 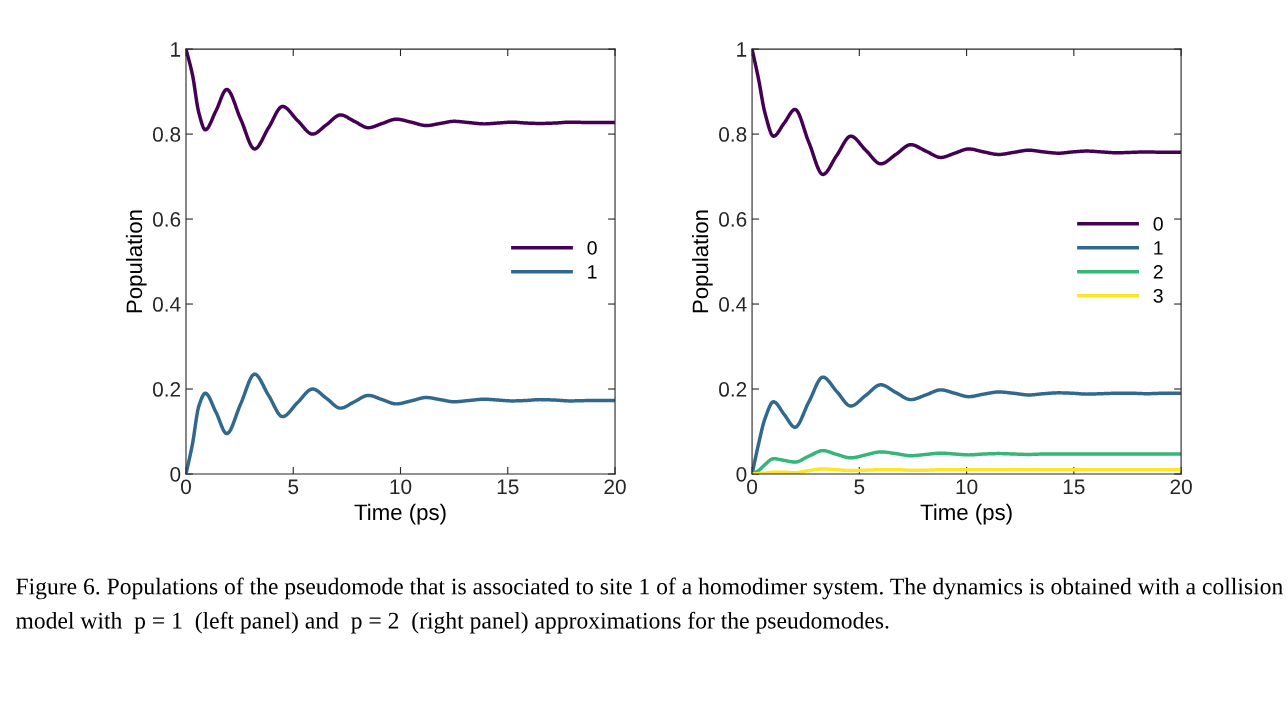 What do you see at coordinates (649, 605) in the screenshot?
I see `caption: Figure 6. Populations of the pseudomode that is associated to site 1 of a homodimer system. The dynamics is obtained with a collision model with p = 1 (left panel) and p = 2 (right panel) approximations for the pseudomodes.` at bounding box center [649, 605].